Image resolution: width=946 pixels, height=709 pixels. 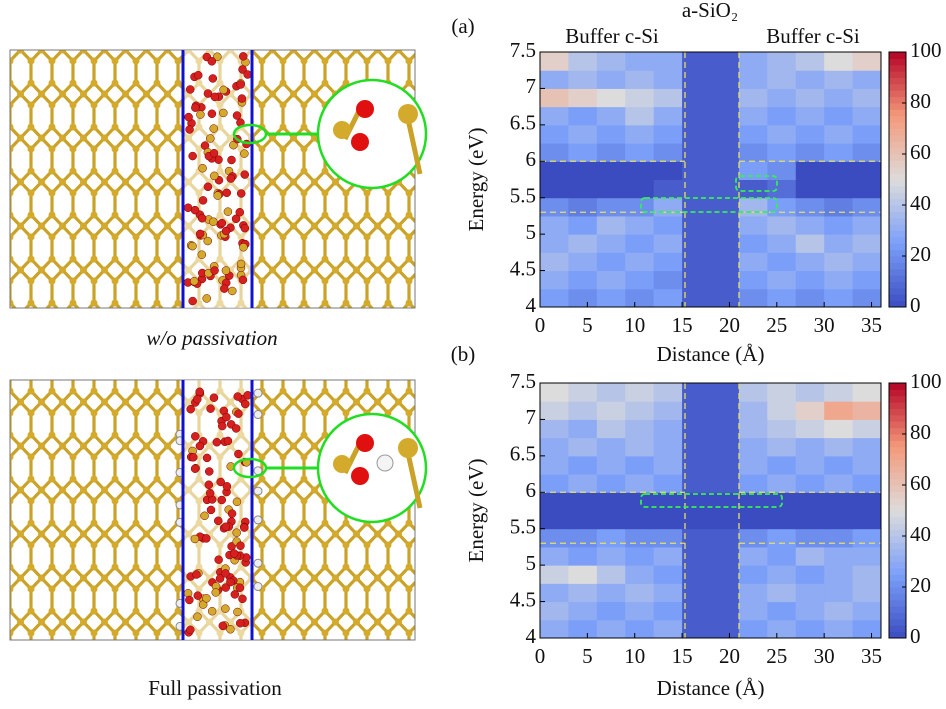 I want to click on x-tick-label: 20, so click(x=729, y=325).